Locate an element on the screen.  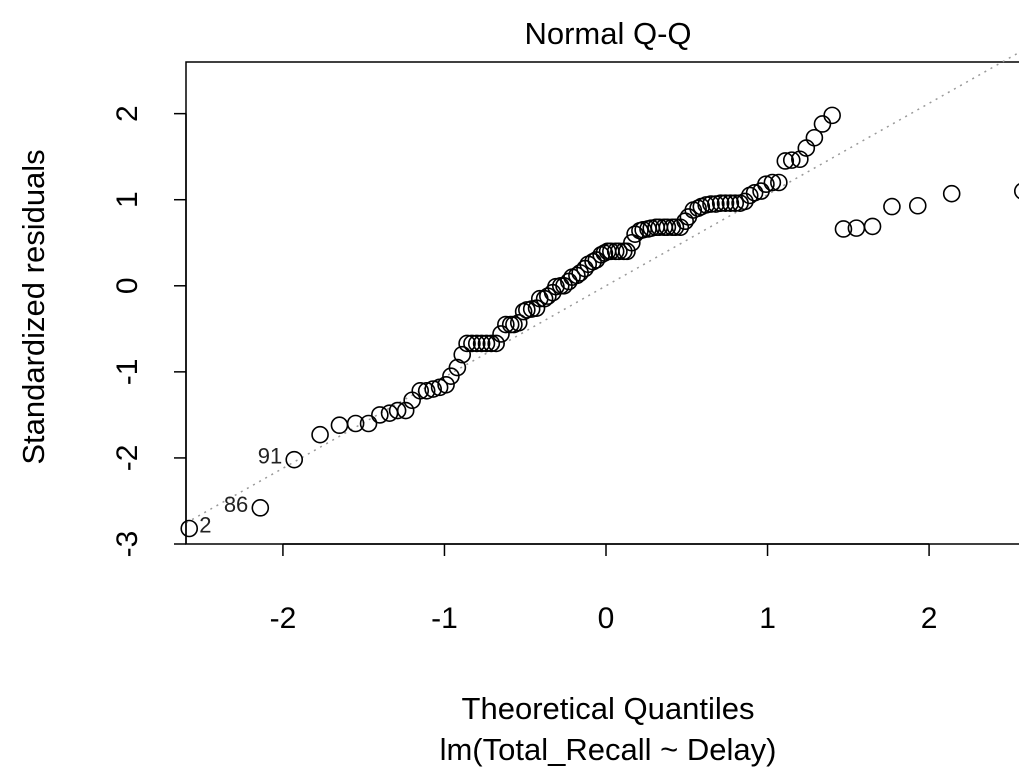
y-axis: -3 -2 -1 0 1 2 is located at coordinates (149, 331).